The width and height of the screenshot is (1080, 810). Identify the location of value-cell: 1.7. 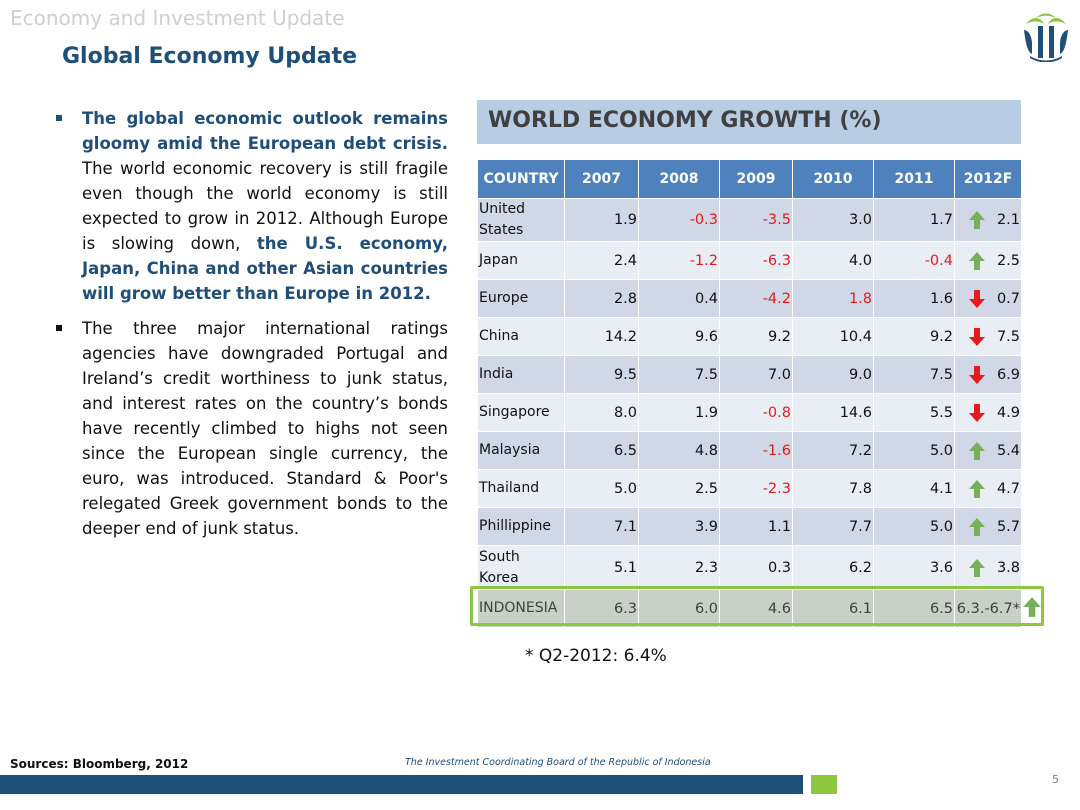
(914, 220).